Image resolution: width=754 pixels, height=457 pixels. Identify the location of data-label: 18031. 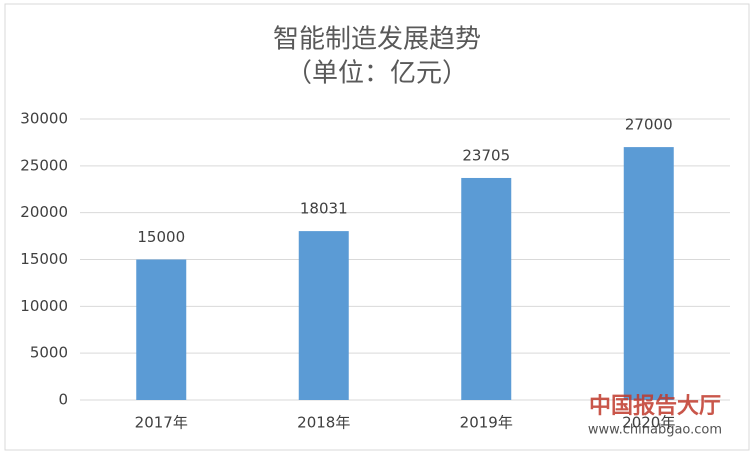
(324, 209).